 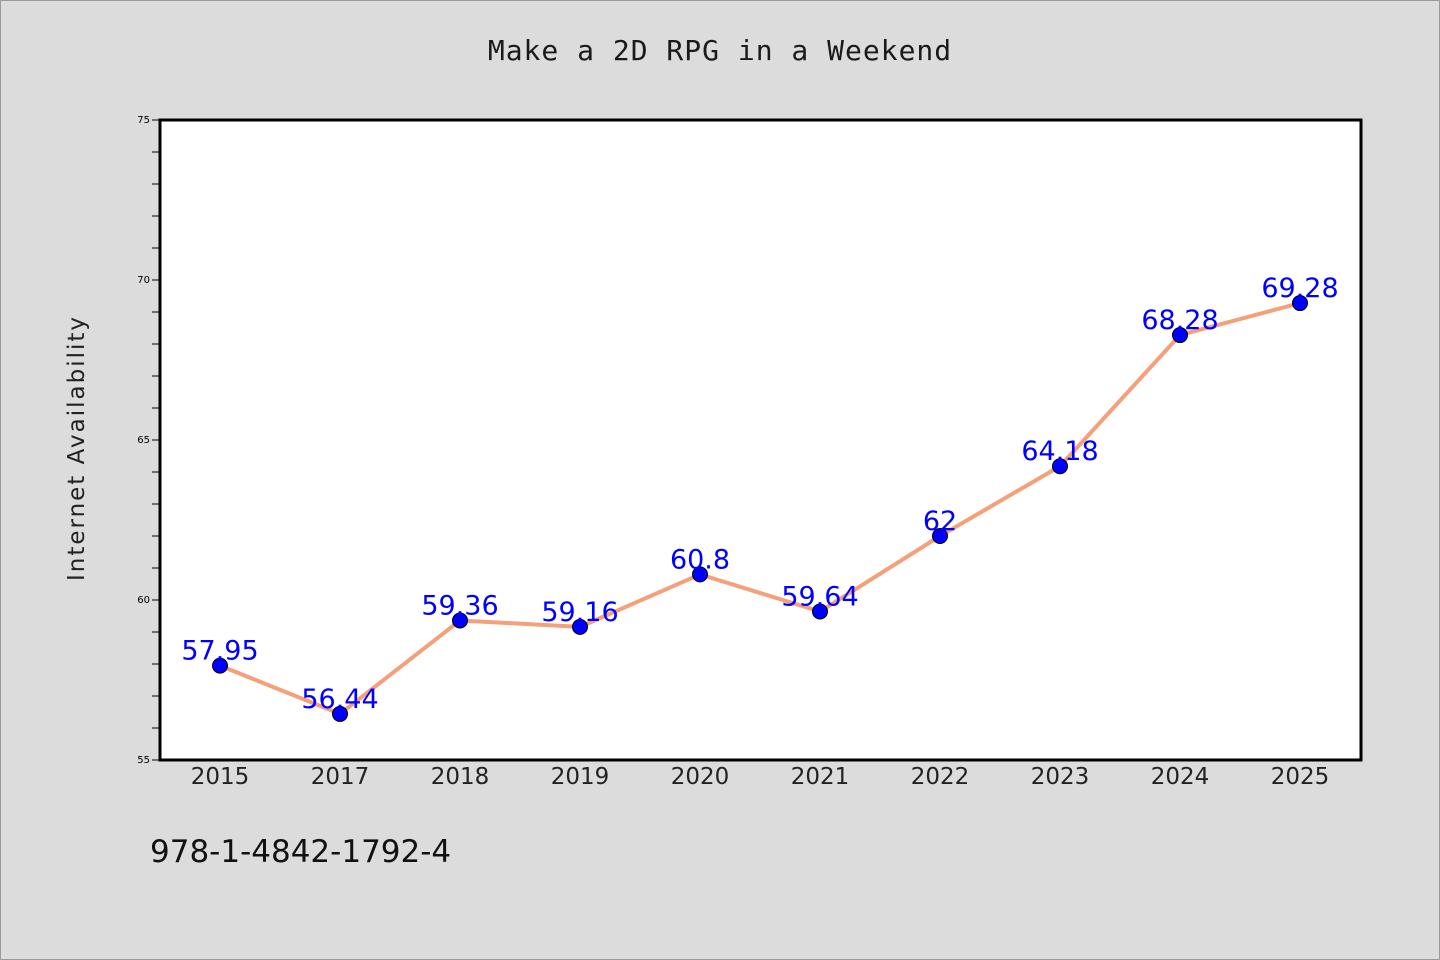 What do you see at coordinates (143, 120) in the screenshot?
I see `y-tick-label: 75` at bounding box center [143, 120].